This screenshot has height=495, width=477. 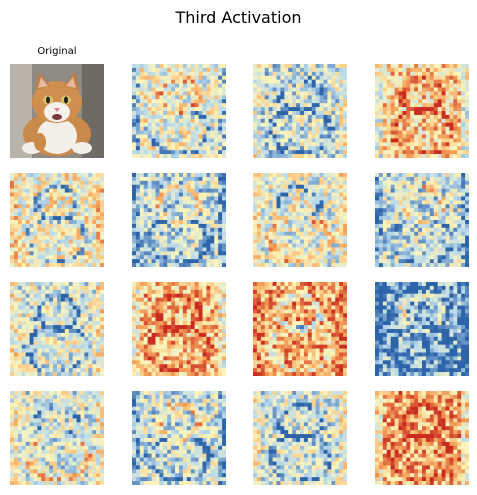 What do you see at coordinates (238, 17) in the screenshot?
I see `figure-title: Third Activation` at bounding box center [238, 17].